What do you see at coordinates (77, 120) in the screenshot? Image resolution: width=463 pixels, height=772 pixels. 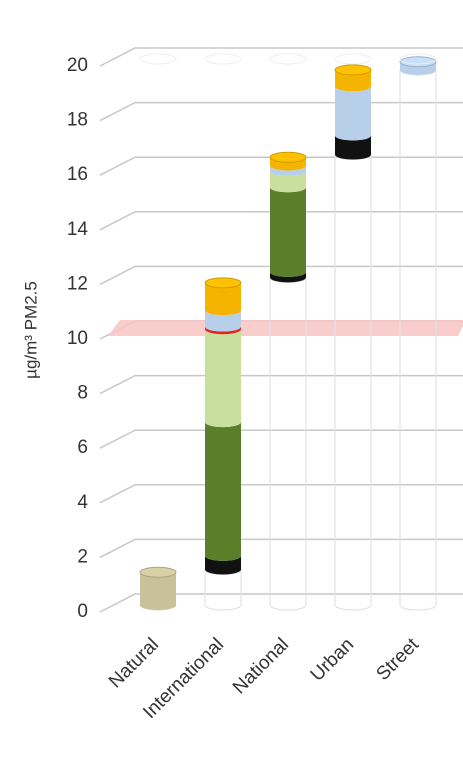 I see `y-tick-label: 18` at bounding box center [77, 120].